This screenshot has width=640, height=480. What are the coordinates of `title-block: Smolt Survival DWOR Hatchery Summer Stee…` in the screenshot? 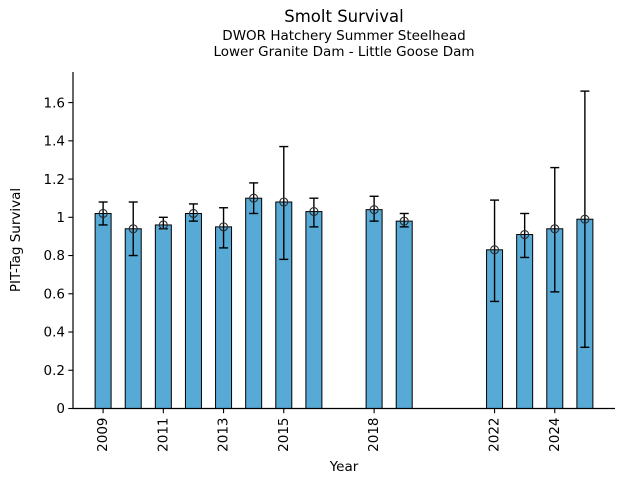 It's located at (344, 30).